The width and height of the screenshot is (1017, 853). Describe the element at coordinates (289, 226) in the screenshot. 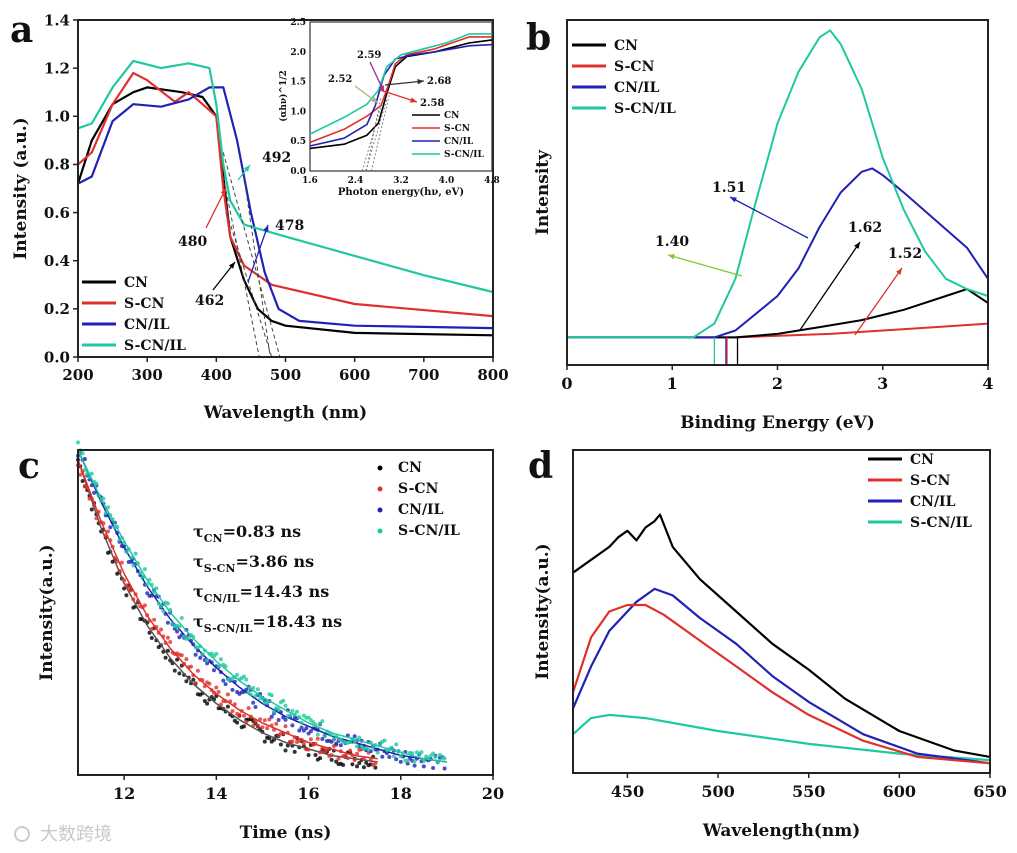

I see `panel-a-annotation: 478` at that location.